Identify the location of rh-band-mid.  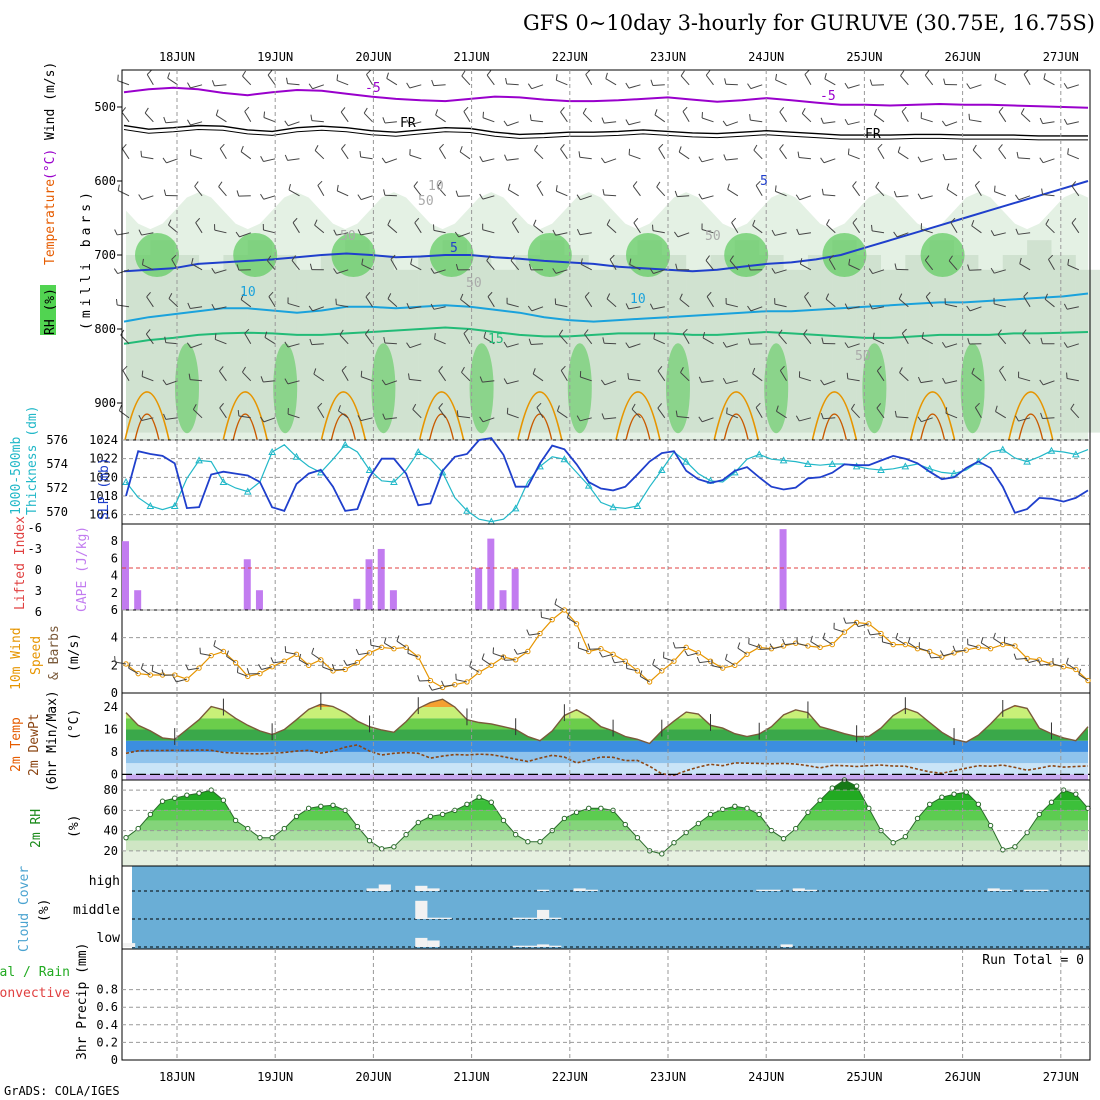
(235, 344).